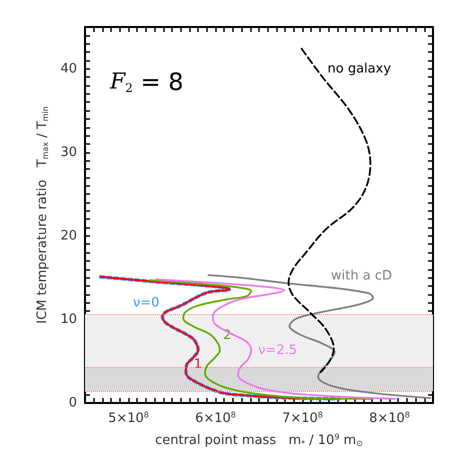 The width and height of the screenshot is (458, 458). Describe the element at coordinates (361, 276) in the screenshot. I see `series-label: with a cD` at that location.